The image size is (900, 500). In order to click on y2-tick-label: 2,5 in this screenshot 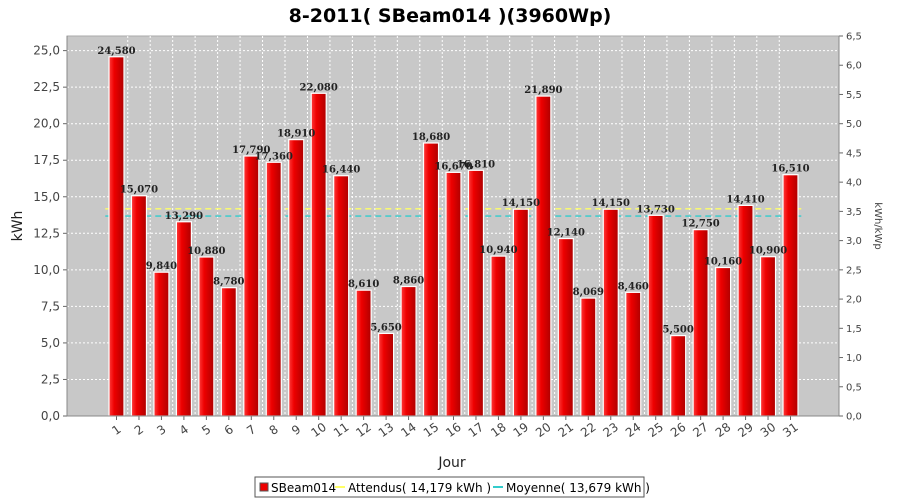, I will do `click(854, 270)`.